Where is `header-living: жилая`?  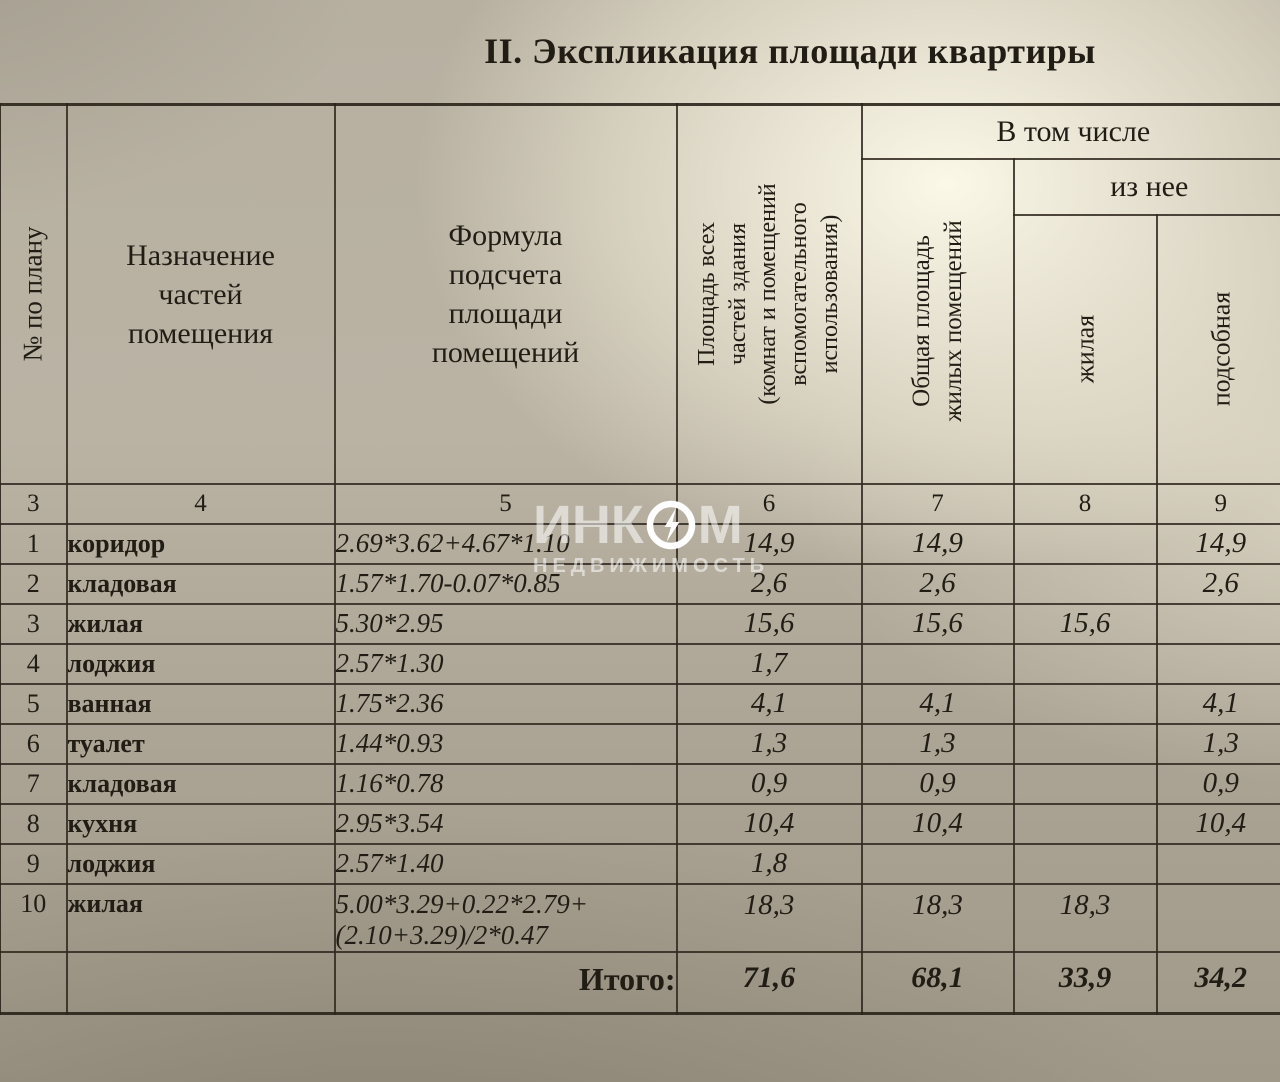 header-living: жилая is located at coordinates (1085, 349).